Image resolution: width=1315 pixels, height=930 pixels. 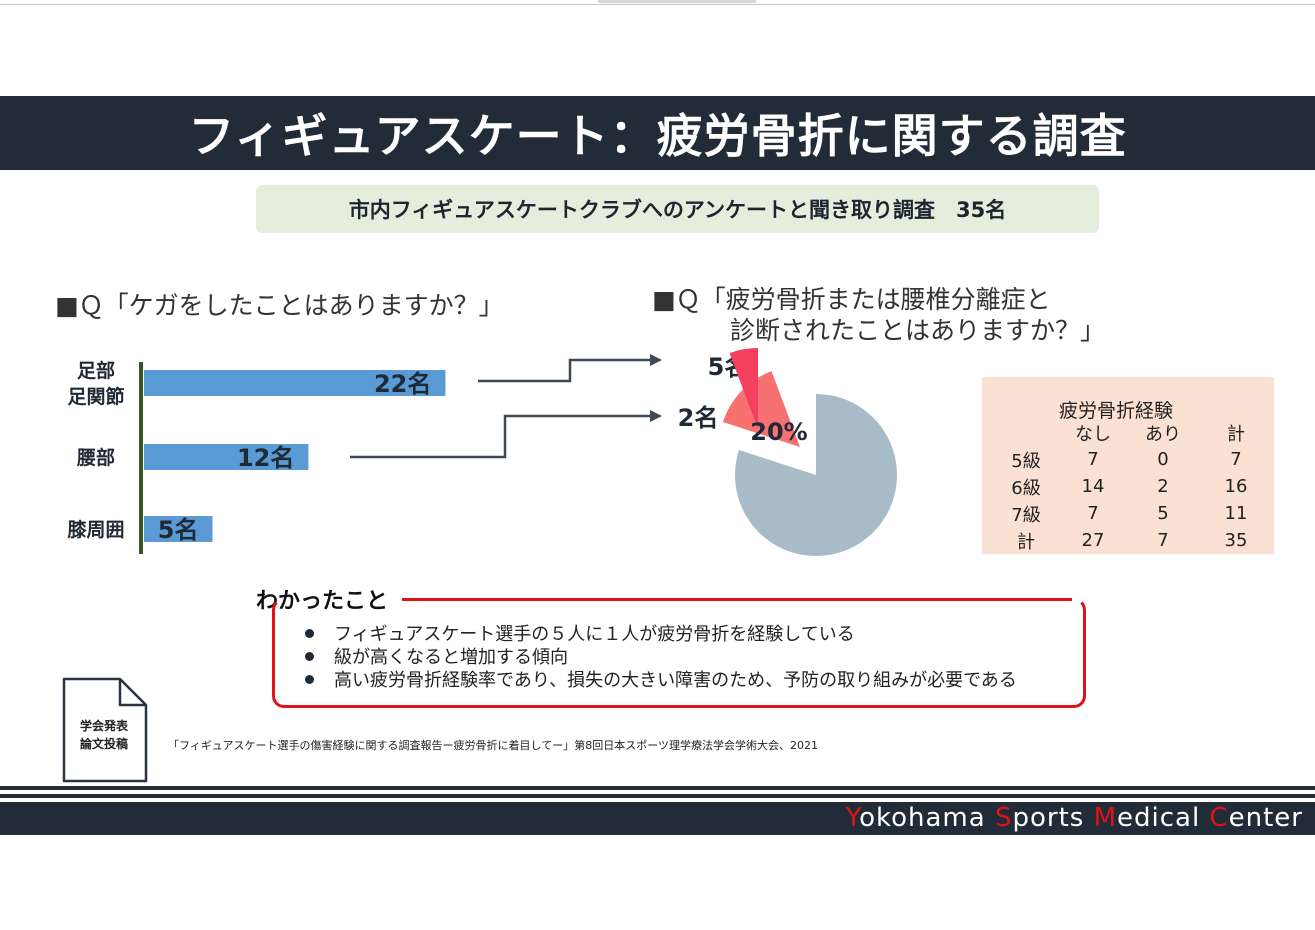 What do you see at coordinates (1236, 434) in the screenshot?
I see `table-header-cell: 計` at bounding box center [1236, 434].